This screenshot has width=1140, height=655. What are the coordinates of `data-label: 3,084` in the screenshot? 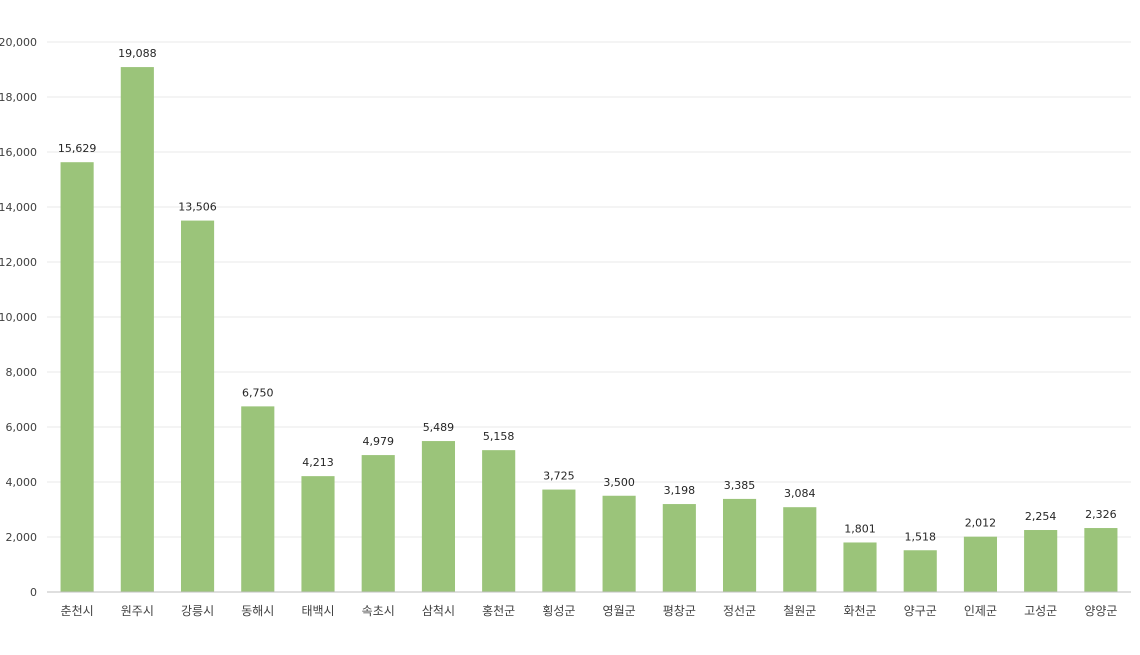 It's located at (800, 493).